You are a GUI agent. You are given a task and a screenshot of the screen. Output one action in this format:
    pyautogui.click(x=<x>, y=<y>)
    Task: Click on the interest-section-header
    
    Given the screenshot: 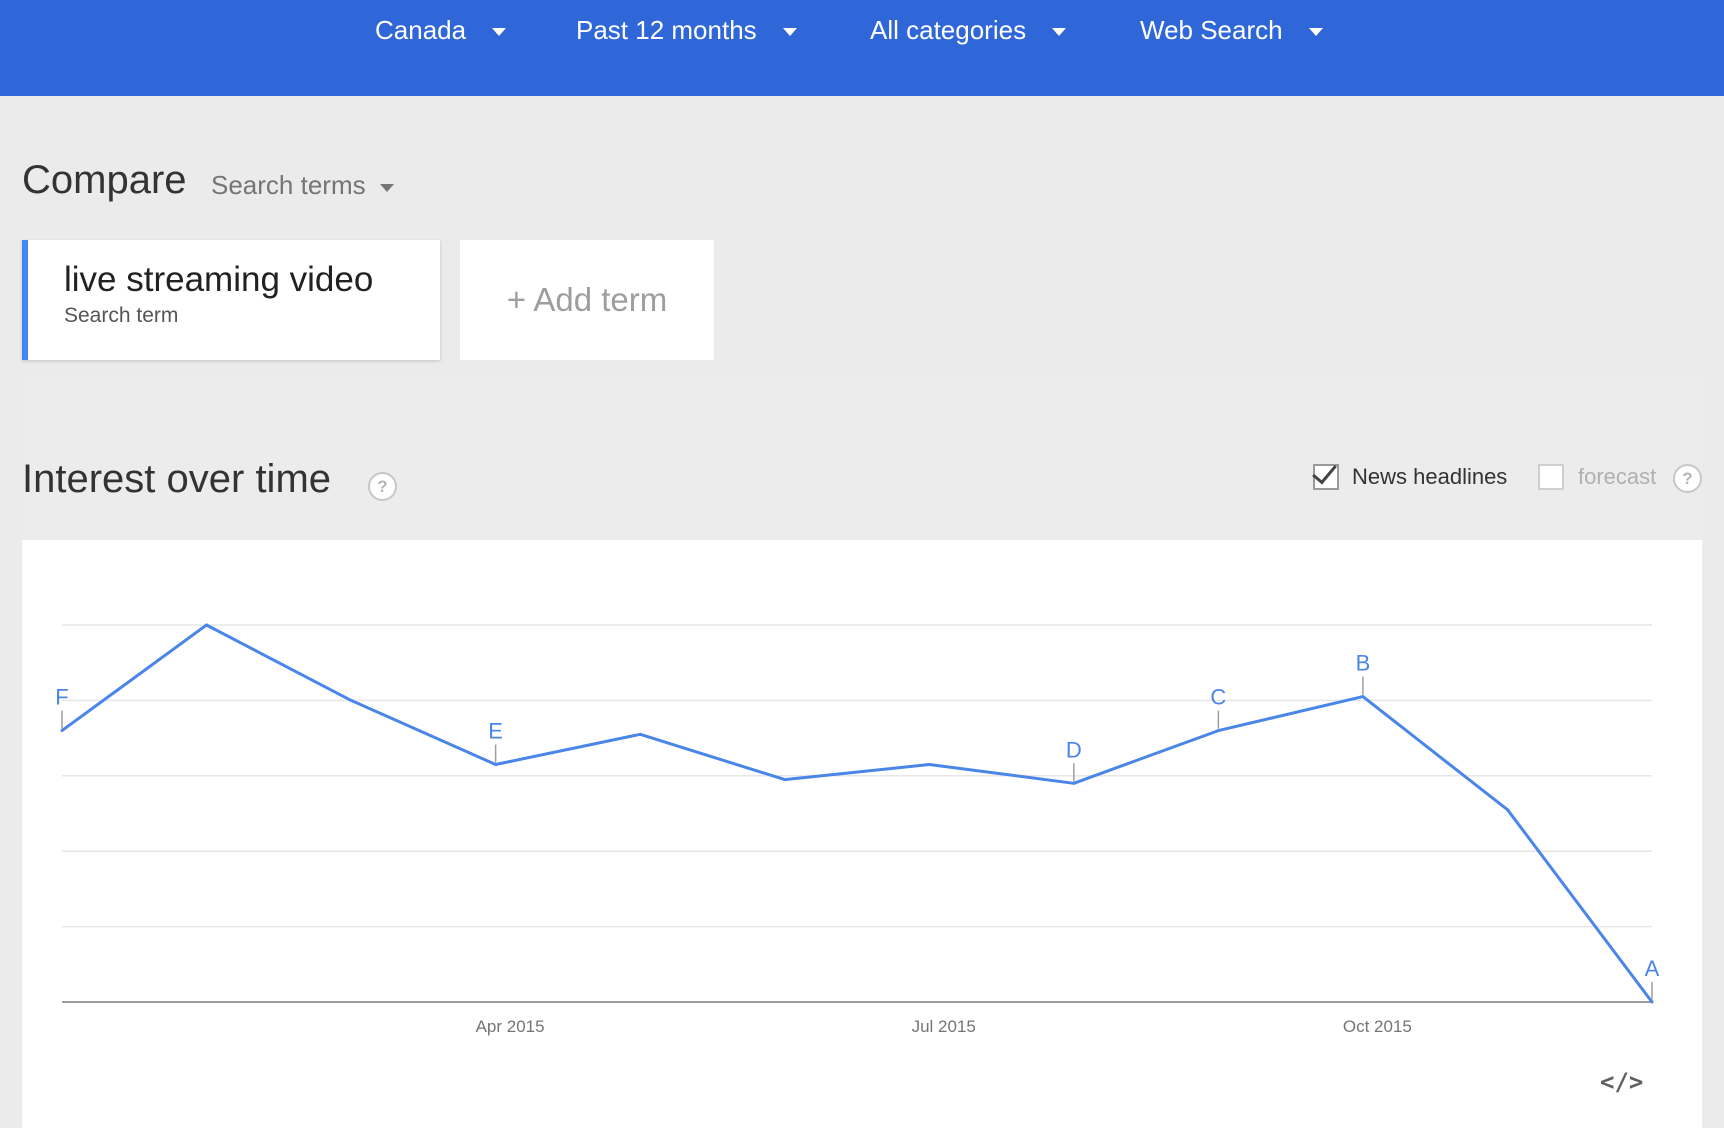 What is the action you would take?
    pyautogui.click(x=862, y=460)
    